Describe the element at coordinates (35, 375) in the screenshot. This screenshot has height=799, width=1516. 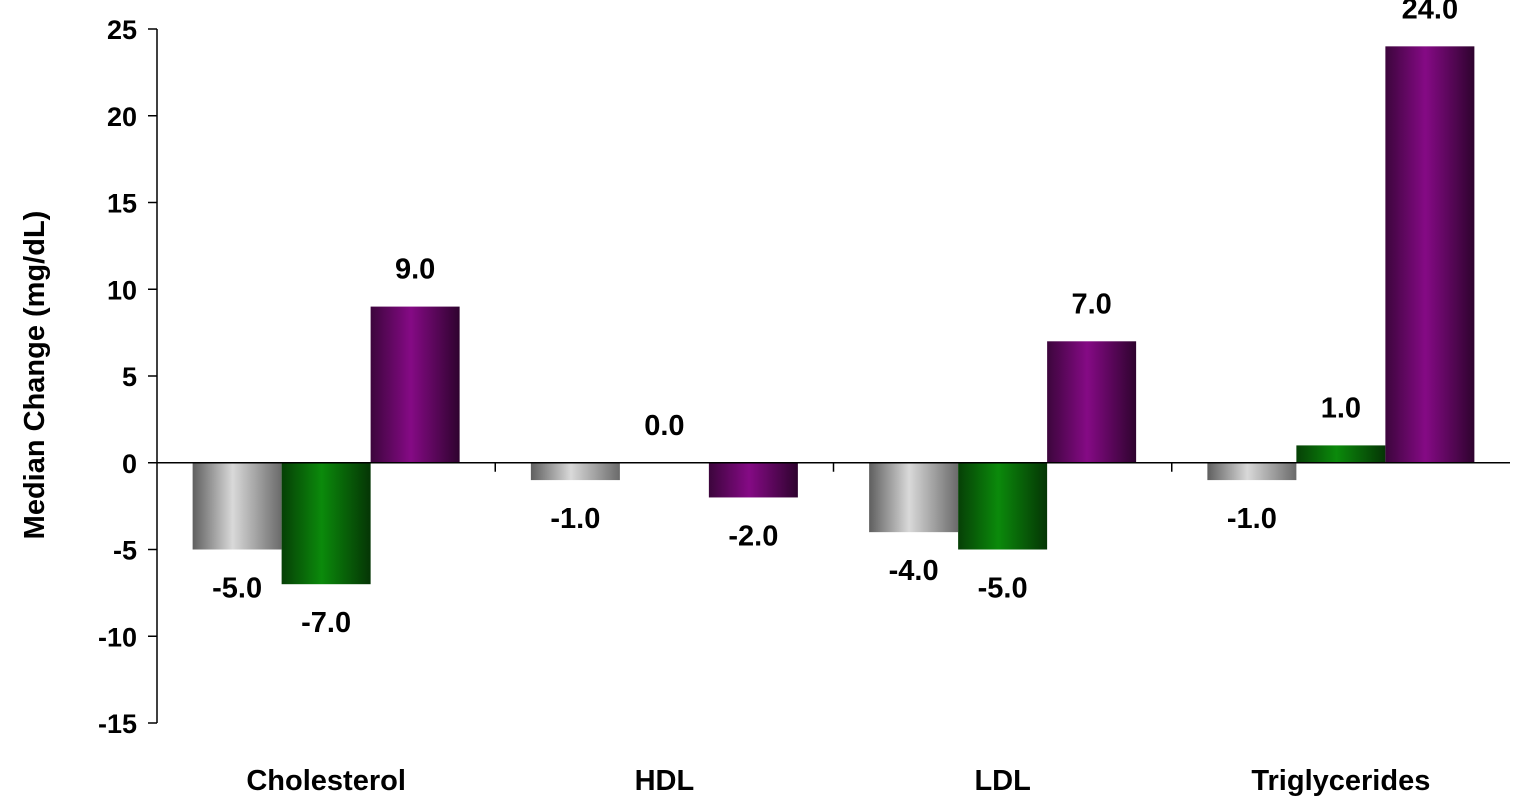
I see `y-axis-title: Median Change (mg/dL)` at that location.